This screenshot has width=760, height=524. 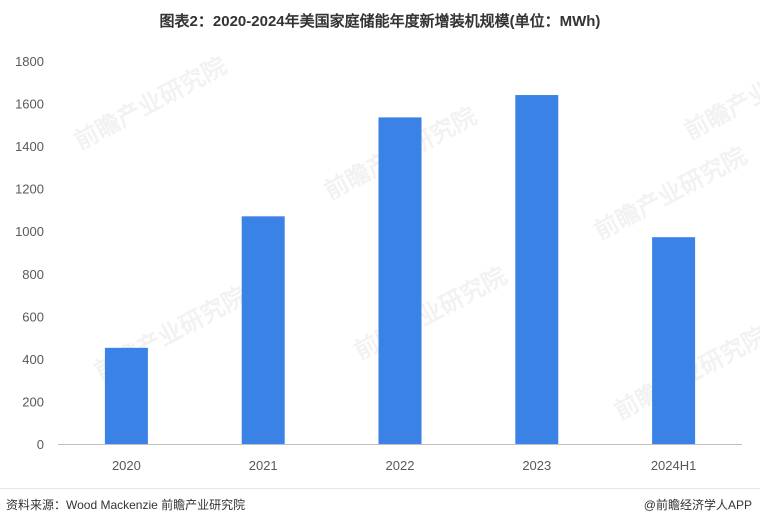 I want to click on y-tick-label: 1200, so click(x=29, y=189).